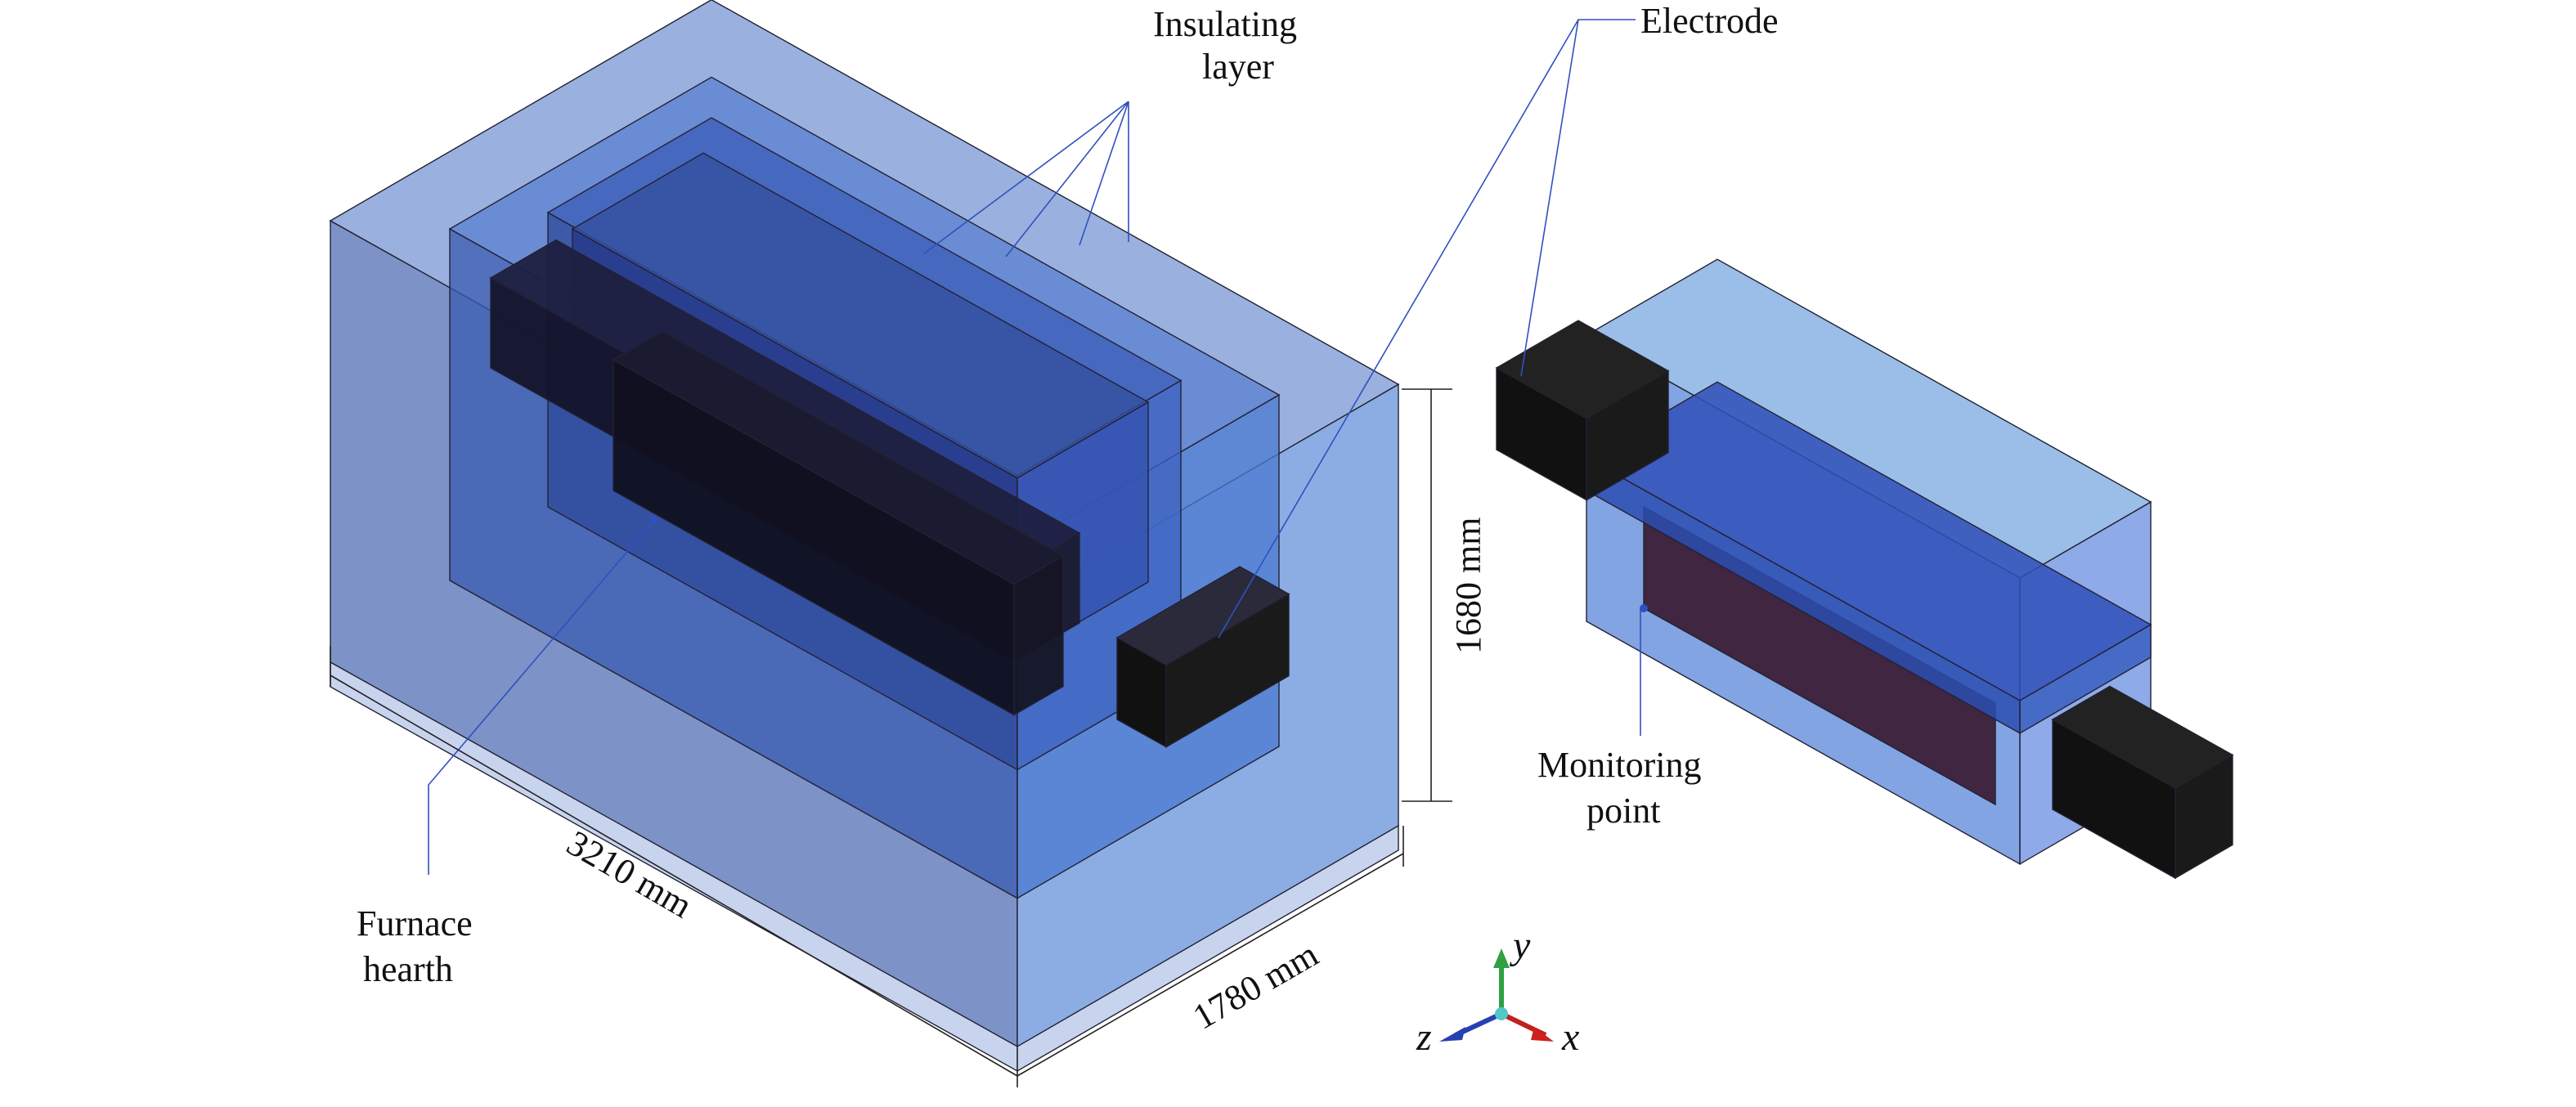 The width and height of the screenshot is (2576, 1107). What do you see at coordinates (1210, 951) in the screenshot?
I see `dim-width-line` at bounding box center [1210, 951].